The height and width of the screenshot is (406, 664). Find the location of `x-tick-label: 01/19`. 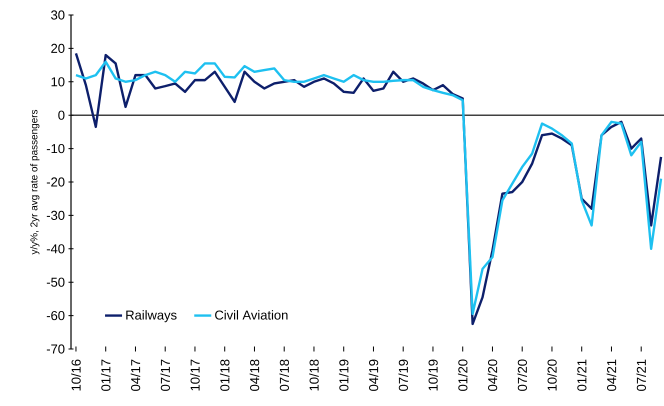

x-tick-label: 01/19 is located at coordinates (343, 375).